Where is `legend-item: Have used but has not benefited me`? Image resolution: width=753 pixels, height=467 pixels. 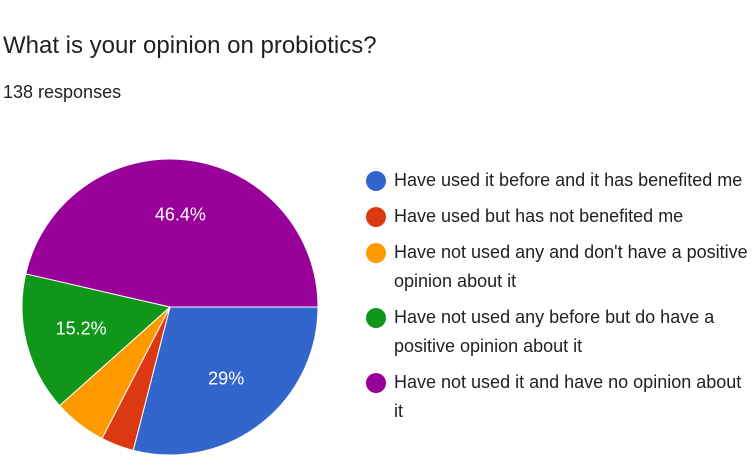 legend-item: Have used but has not benefited me is located at coordinates (559, 216).